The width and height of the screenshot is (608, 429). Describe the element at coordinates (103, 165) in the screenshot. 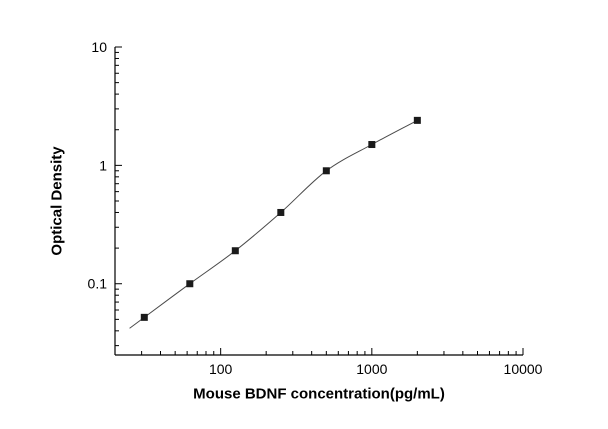

I see `svg-text: 1` at that location.